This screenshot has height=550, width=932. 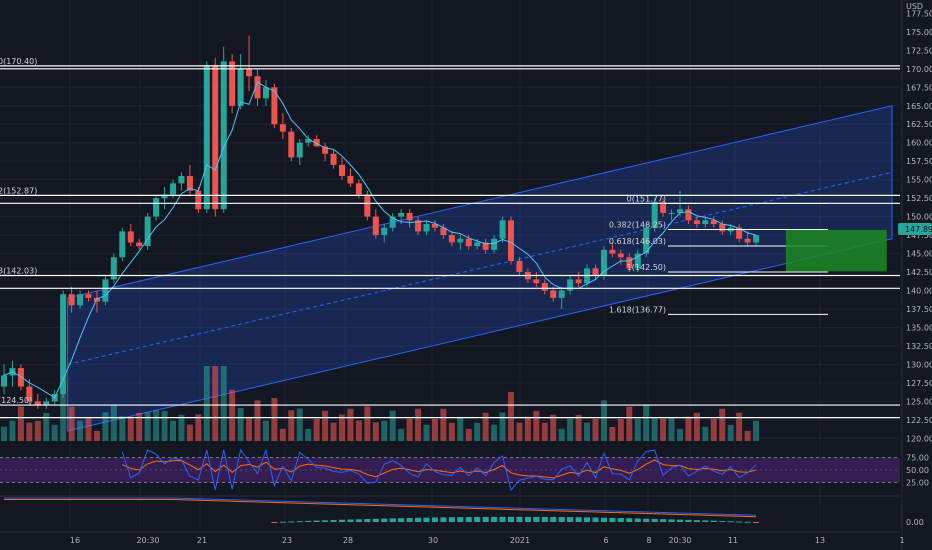 What do you see at coordinates (380, 508) in the screenshot?
I see `macd-signal-line` at bounding box center [380, 508].